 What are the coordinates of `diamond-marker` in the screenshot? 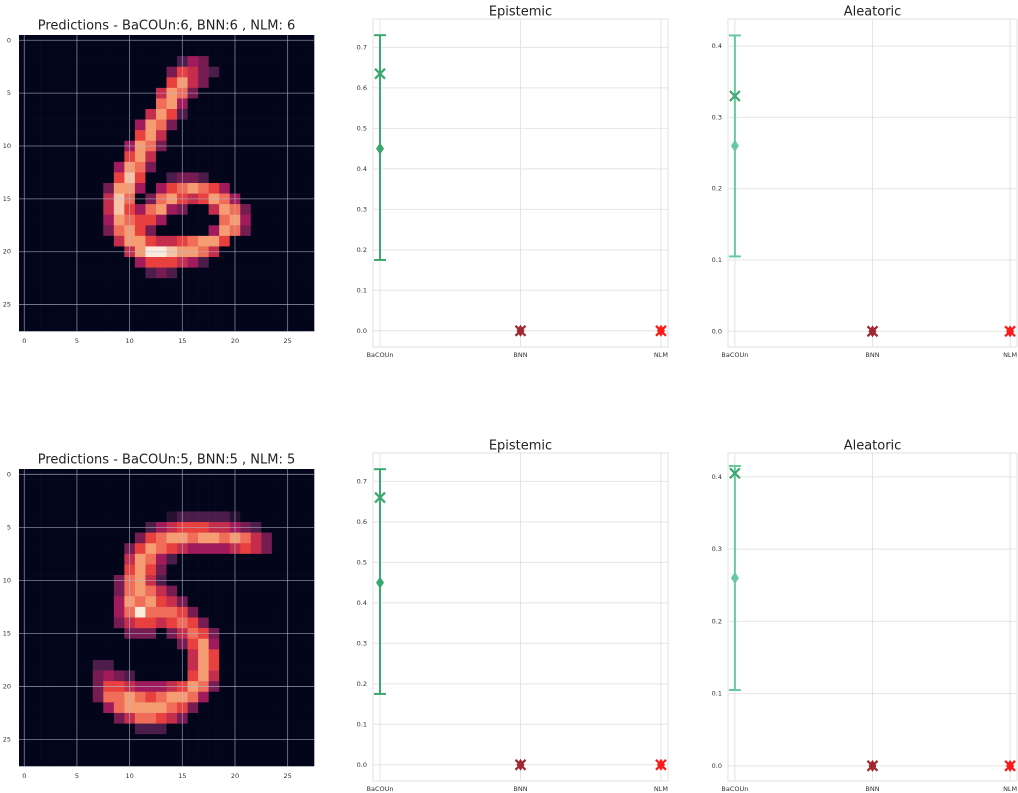 It's located at (380, 148).